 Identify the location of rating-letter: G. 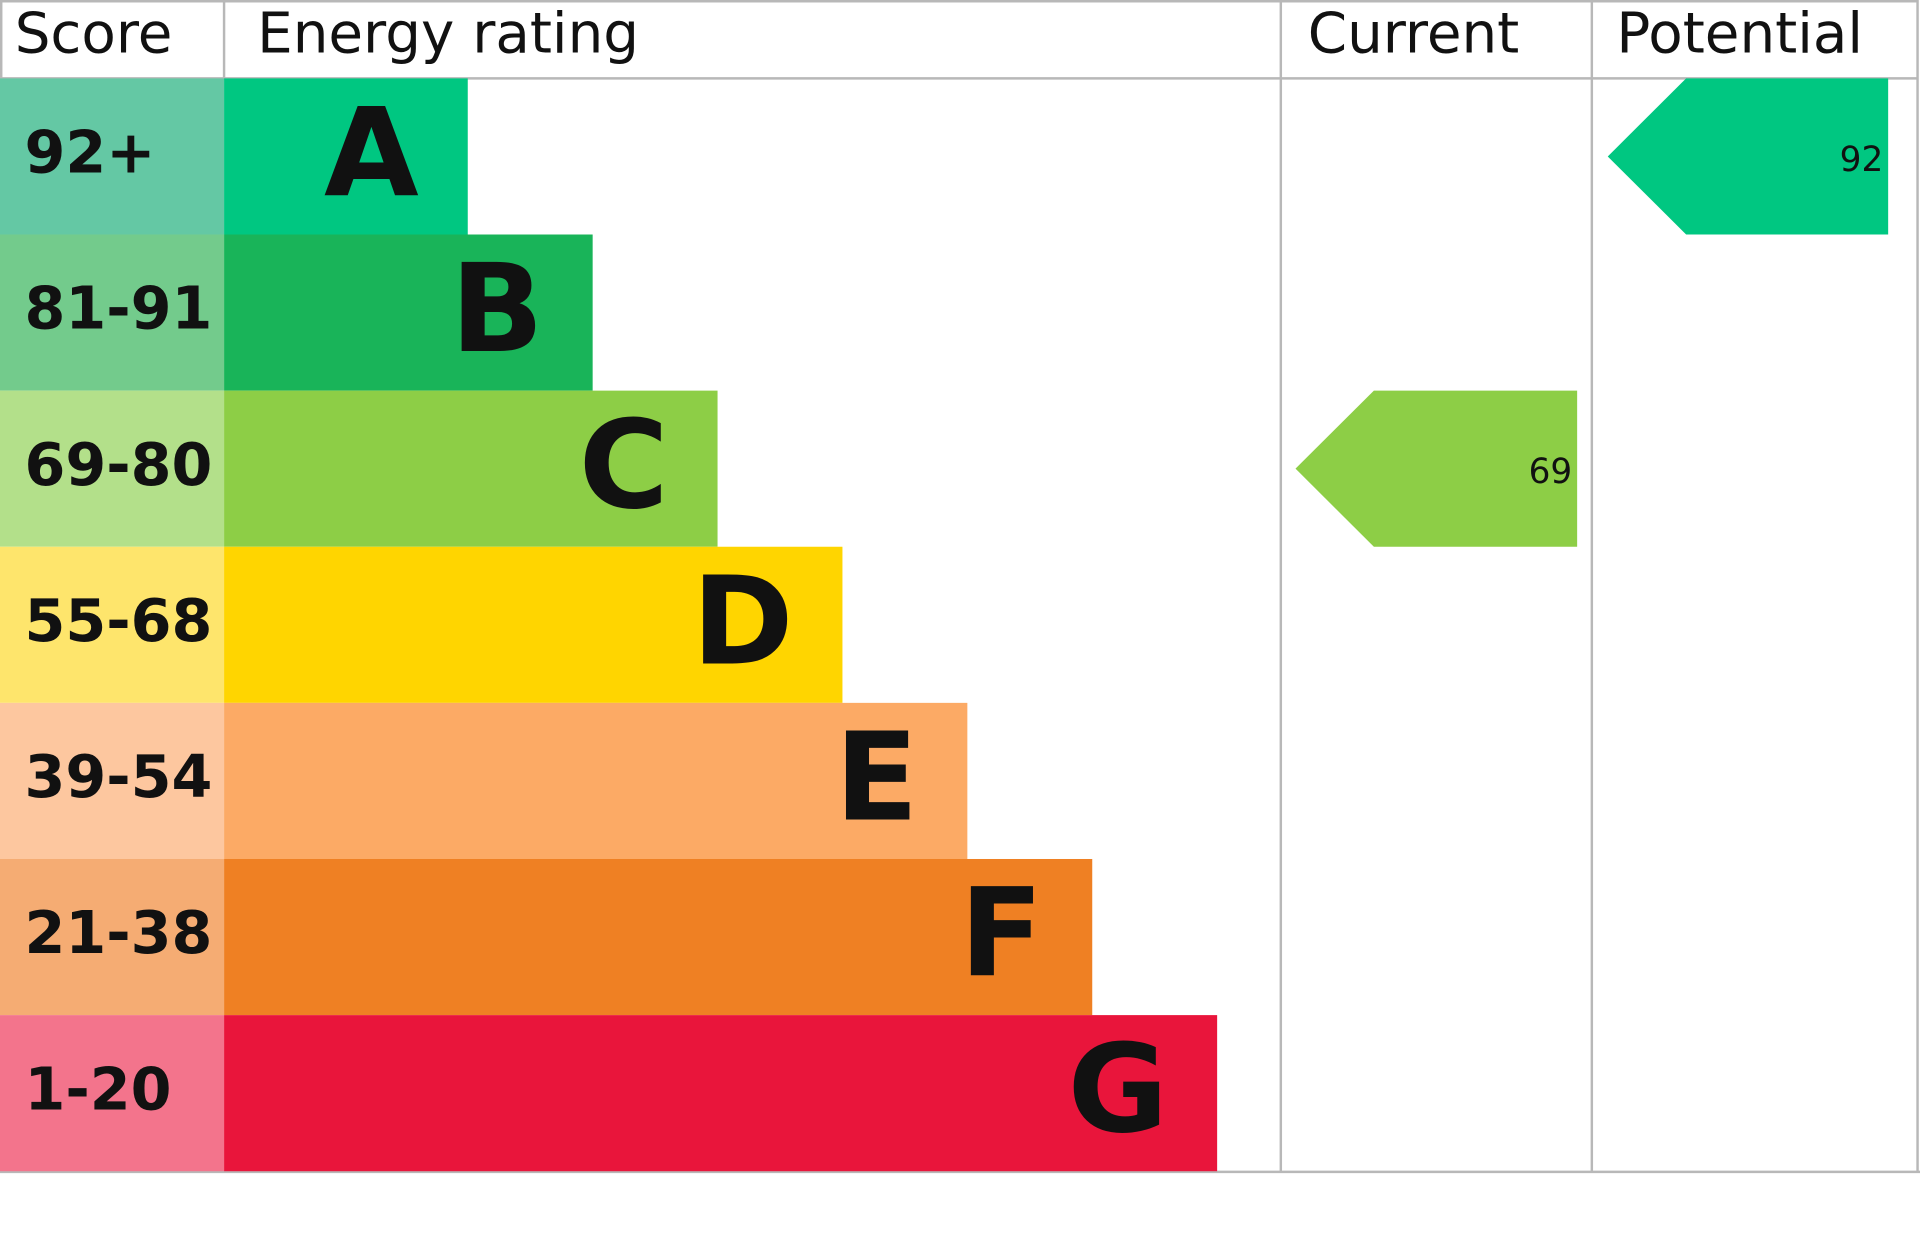
(1118, 1089).